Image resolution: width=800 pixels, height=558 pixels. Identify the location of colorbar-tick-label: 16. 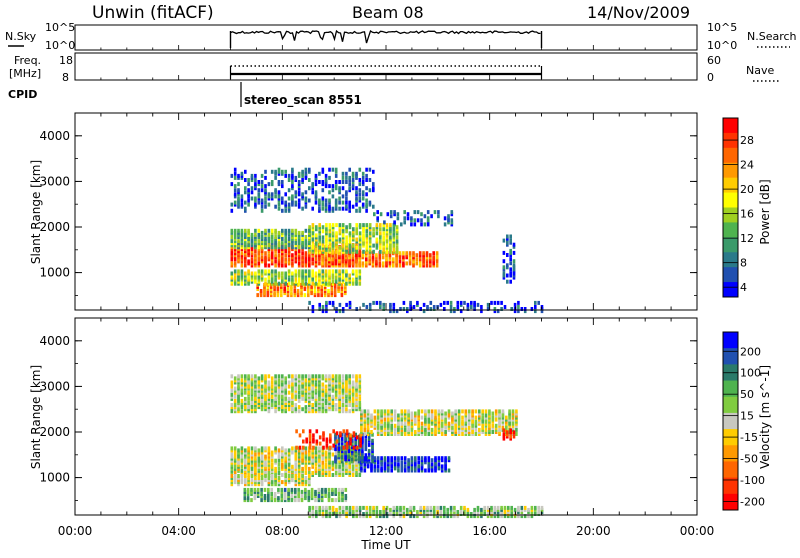
(747, 214).